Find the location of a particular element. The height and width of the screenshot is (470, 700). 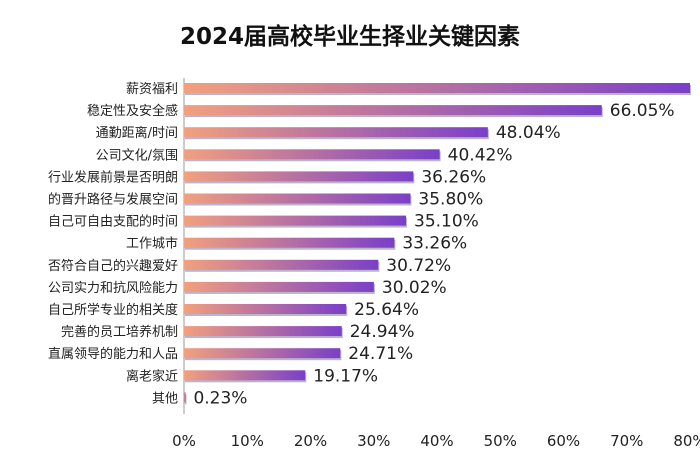

category-label: 直属领导的能力和人品 is located at coordinates (113, 354).